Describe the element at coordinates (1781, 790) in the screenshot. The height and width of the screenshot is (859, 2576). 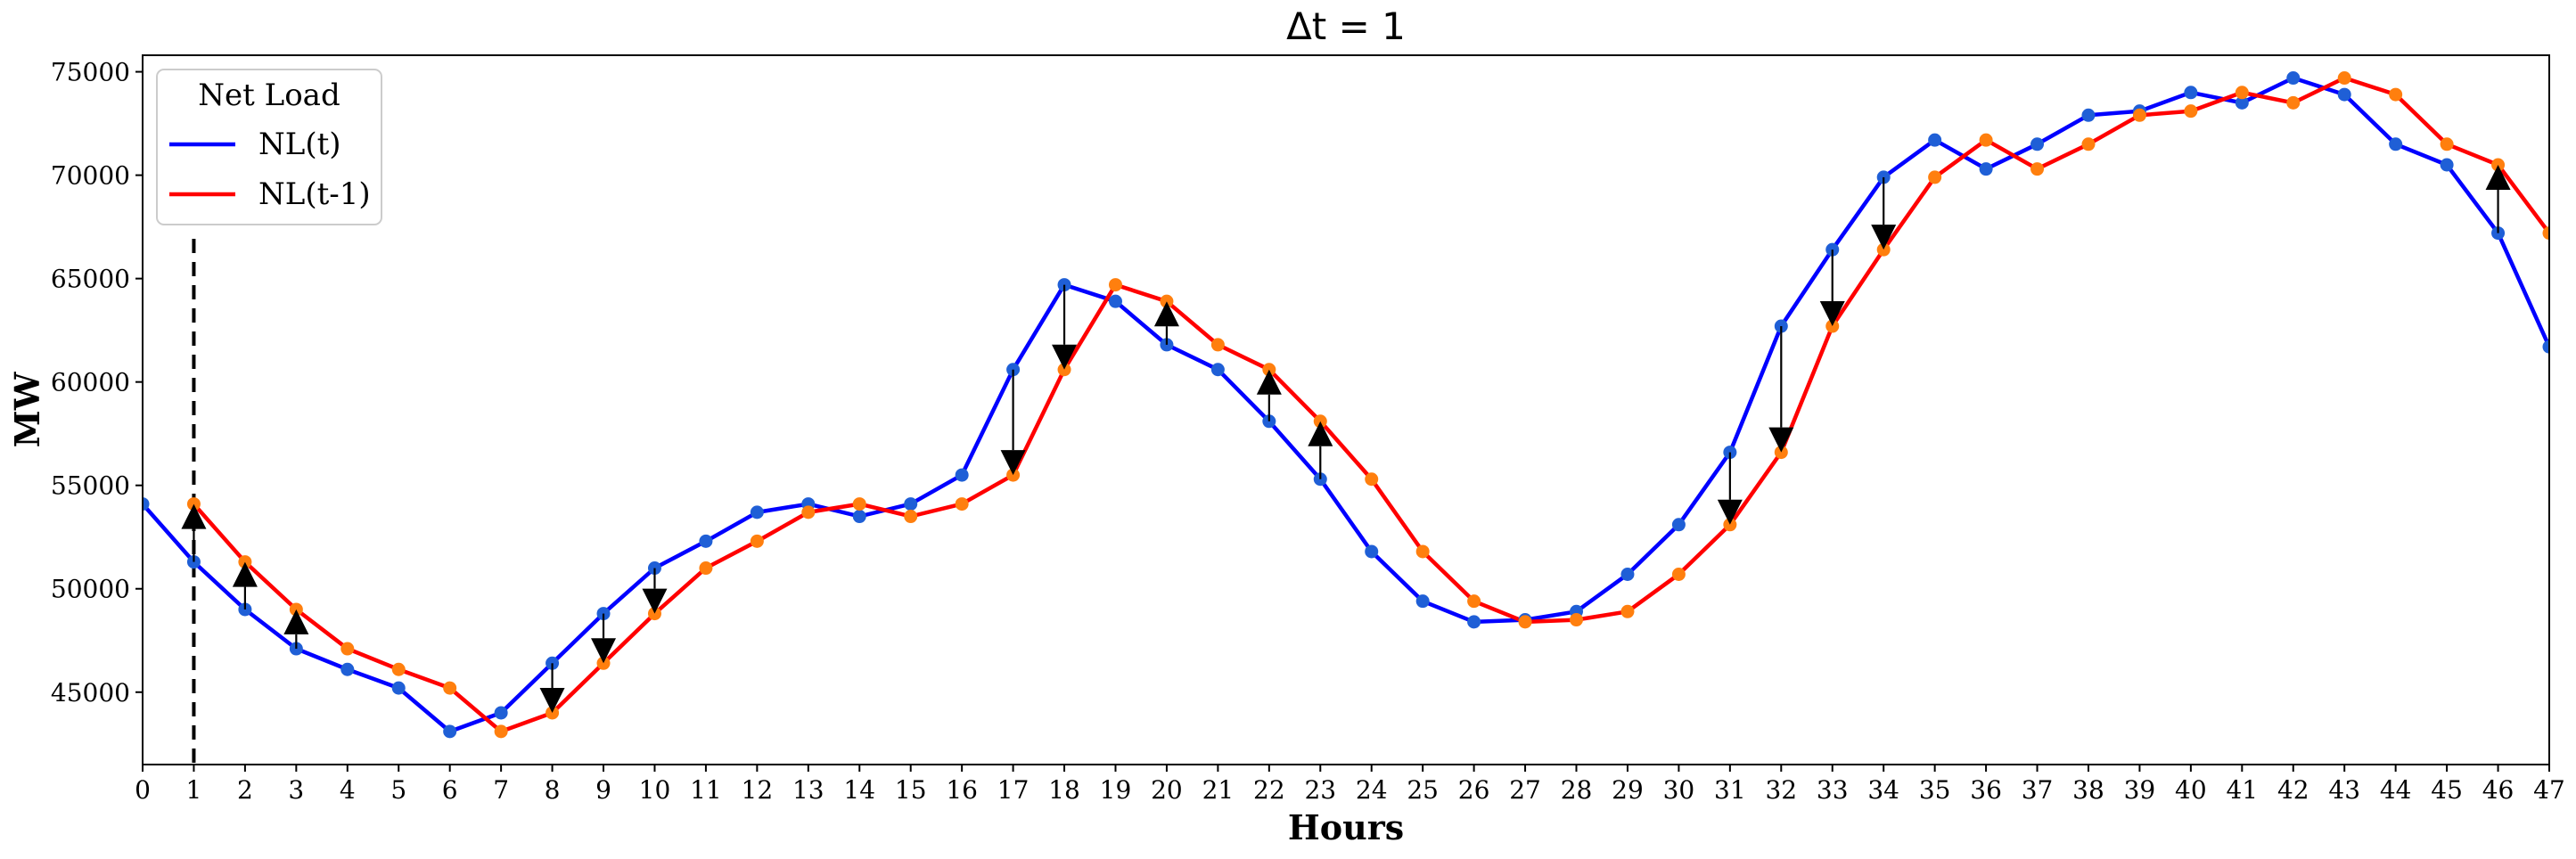
I see `x-tick-label: 32` at that location.